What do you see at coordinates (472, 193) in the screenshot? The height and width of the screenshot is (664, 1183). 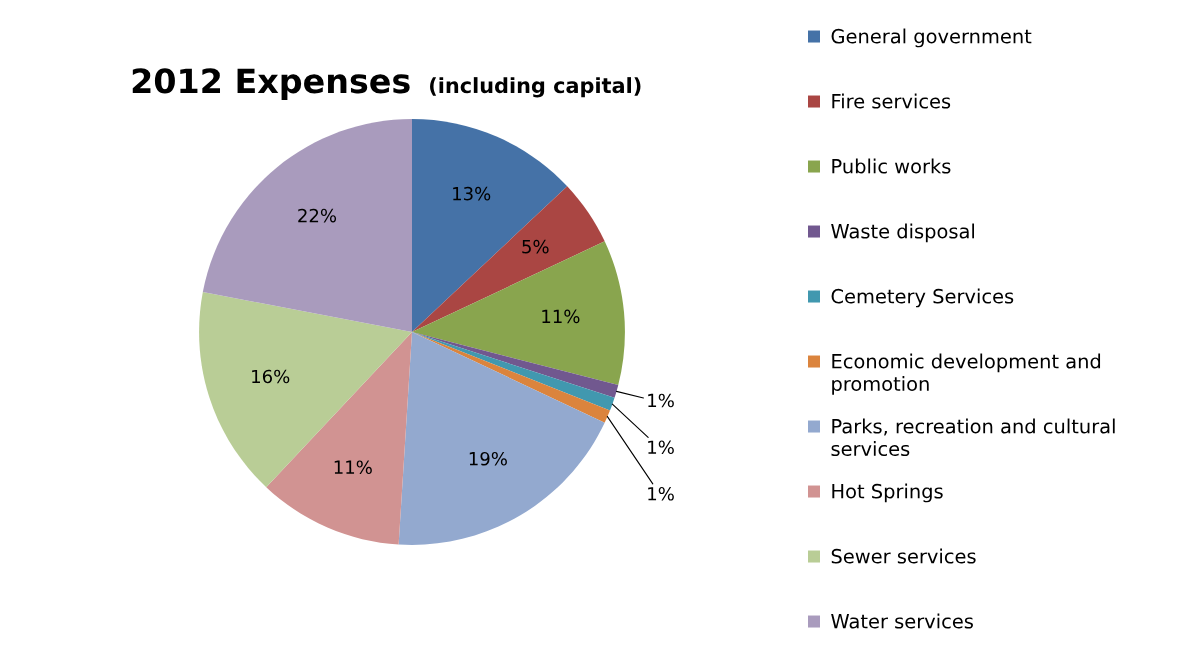 I see `data-label: 13%` at bounding box center [472, 193].